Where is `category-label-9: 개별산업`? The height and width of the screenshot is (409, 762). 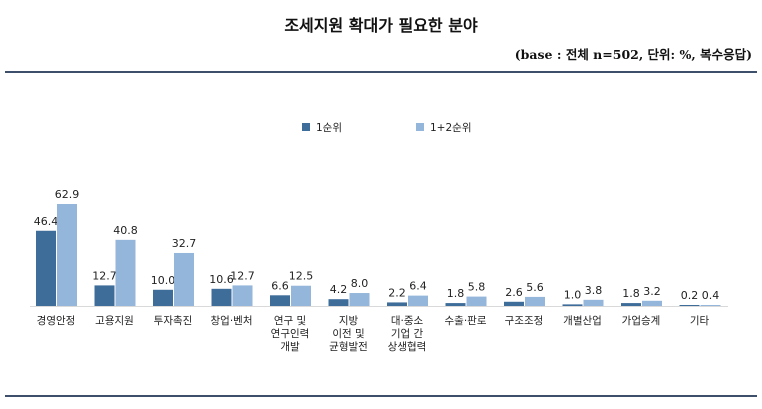
category-label-9: 개별산업 is located at coordinates (582, 320).